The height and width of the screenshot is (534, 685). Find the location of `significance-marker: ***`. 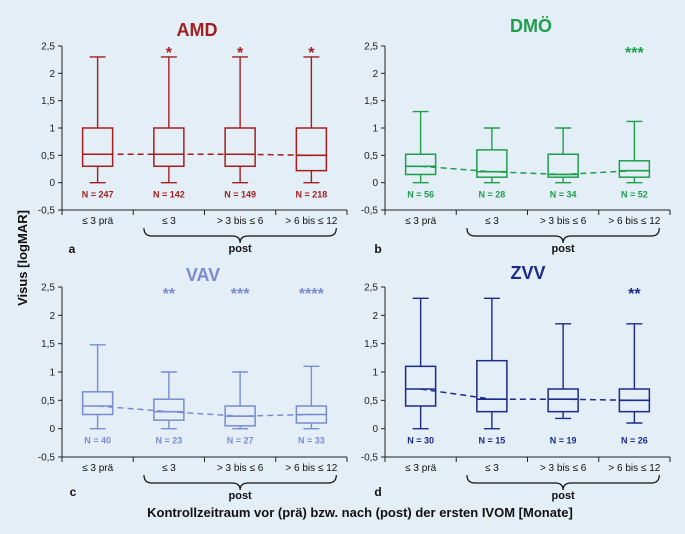

significance-marker: *** is located at coordinates (634, 53).